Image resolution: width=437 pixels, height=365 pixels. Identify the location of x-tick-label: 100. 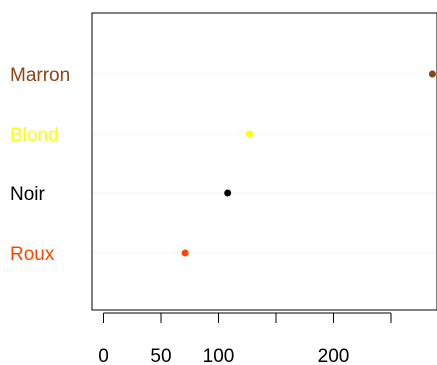
(219, 355).